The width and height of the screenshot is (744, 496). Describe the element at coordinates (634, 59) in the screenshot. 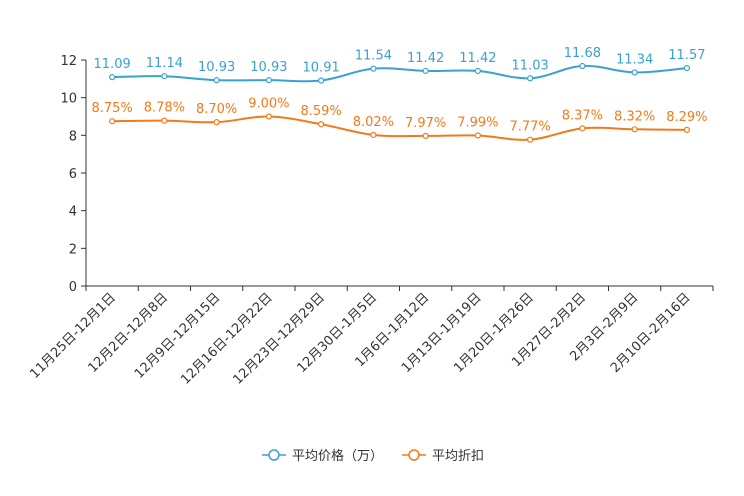

I see `data-label: 11.34` at that location.